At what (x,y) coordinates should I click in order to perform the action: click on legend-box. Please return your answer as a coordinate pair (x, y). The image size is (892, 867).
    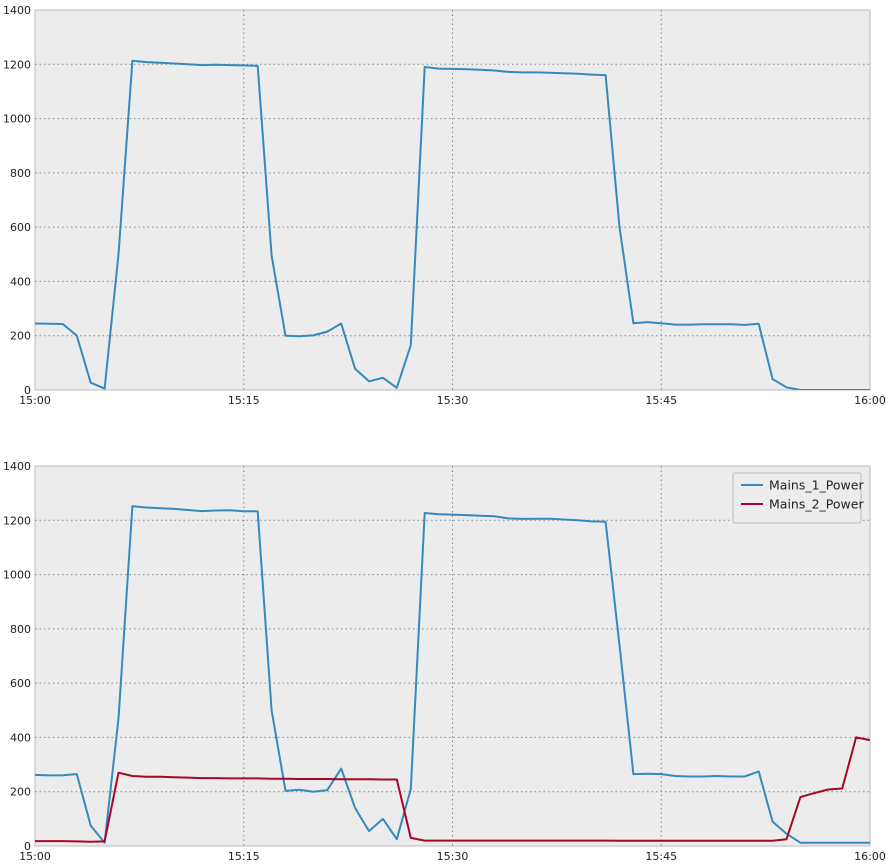
    Looking at the image, I should click on (797, 498).